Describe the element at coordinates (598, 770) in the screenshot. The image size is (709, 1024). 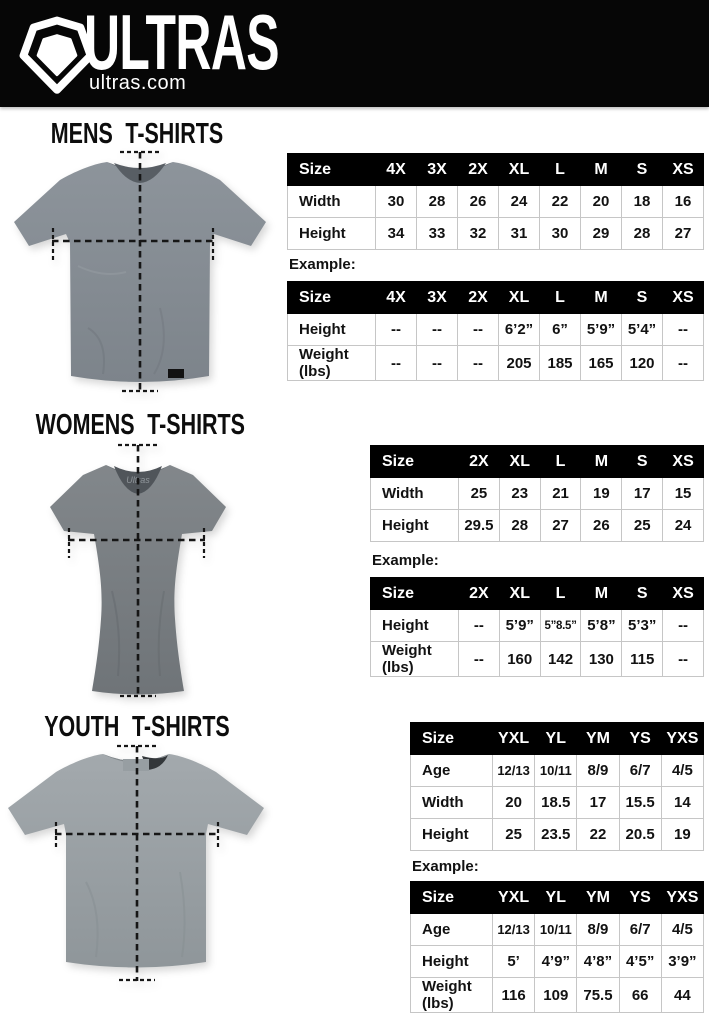
I see `table-cell: 8/9` at that location.